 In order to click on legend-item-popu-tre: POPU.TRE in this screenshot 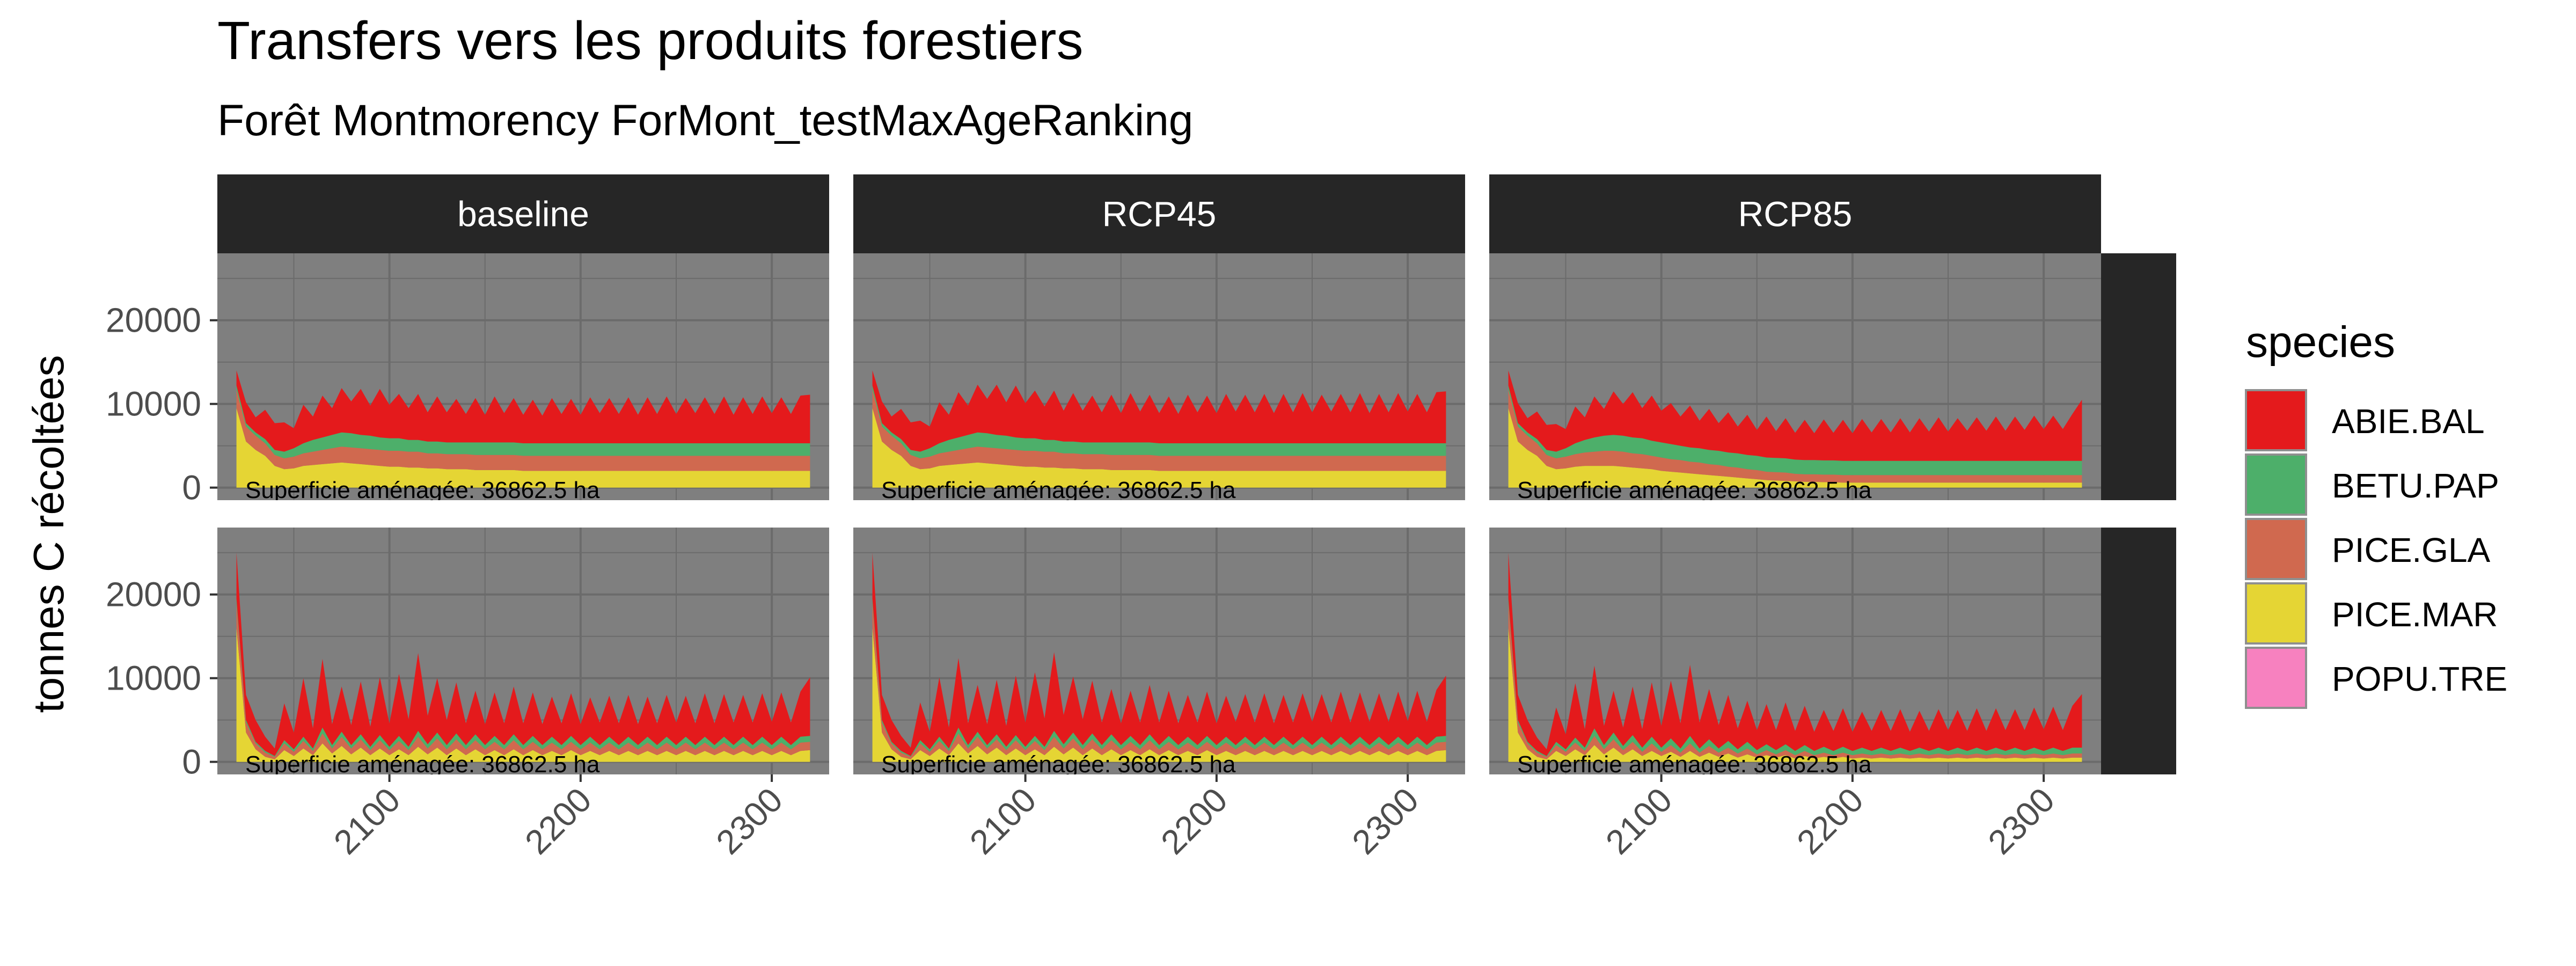, I will do `click(2376, 678)`.